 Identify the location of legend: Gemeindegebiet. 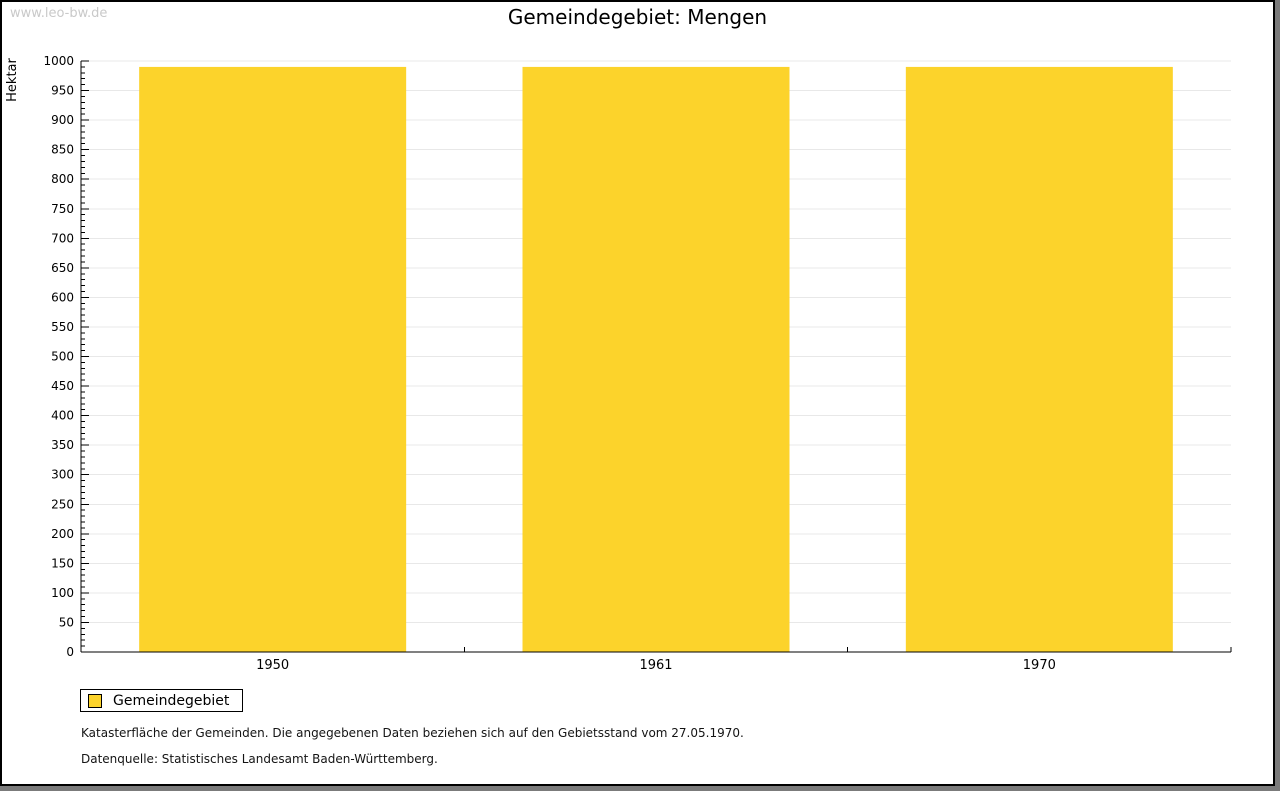
(162, 700).